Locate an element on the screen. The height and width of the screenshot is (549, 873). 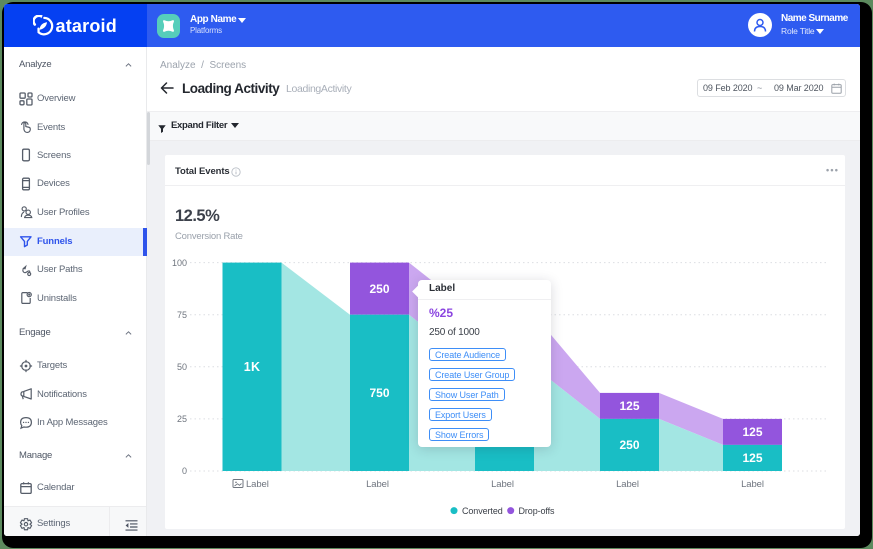
svg-text: Converted is located at coordinates (482, 511).